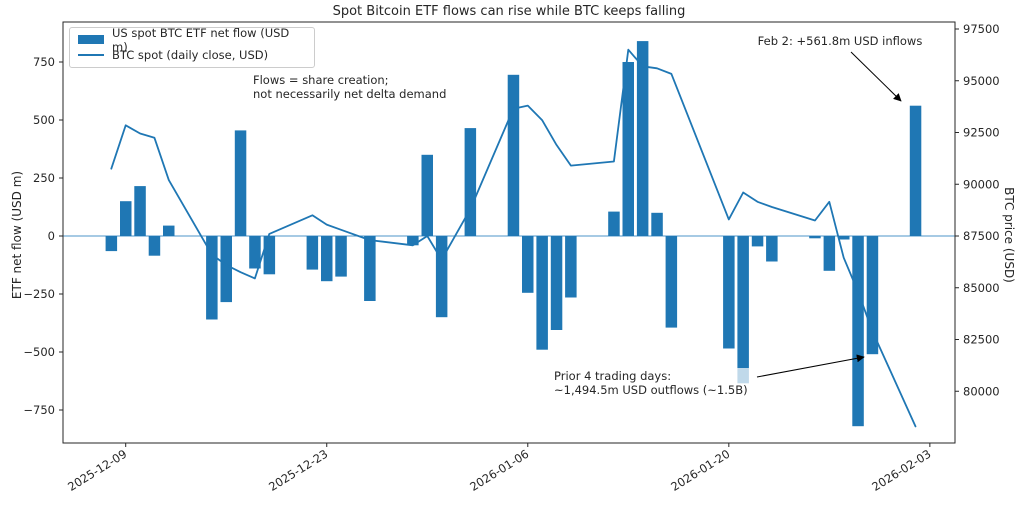 The width and height of the screenshot is (1024, 523). I want to click on left-tick-label: 500, so click(44, 120).